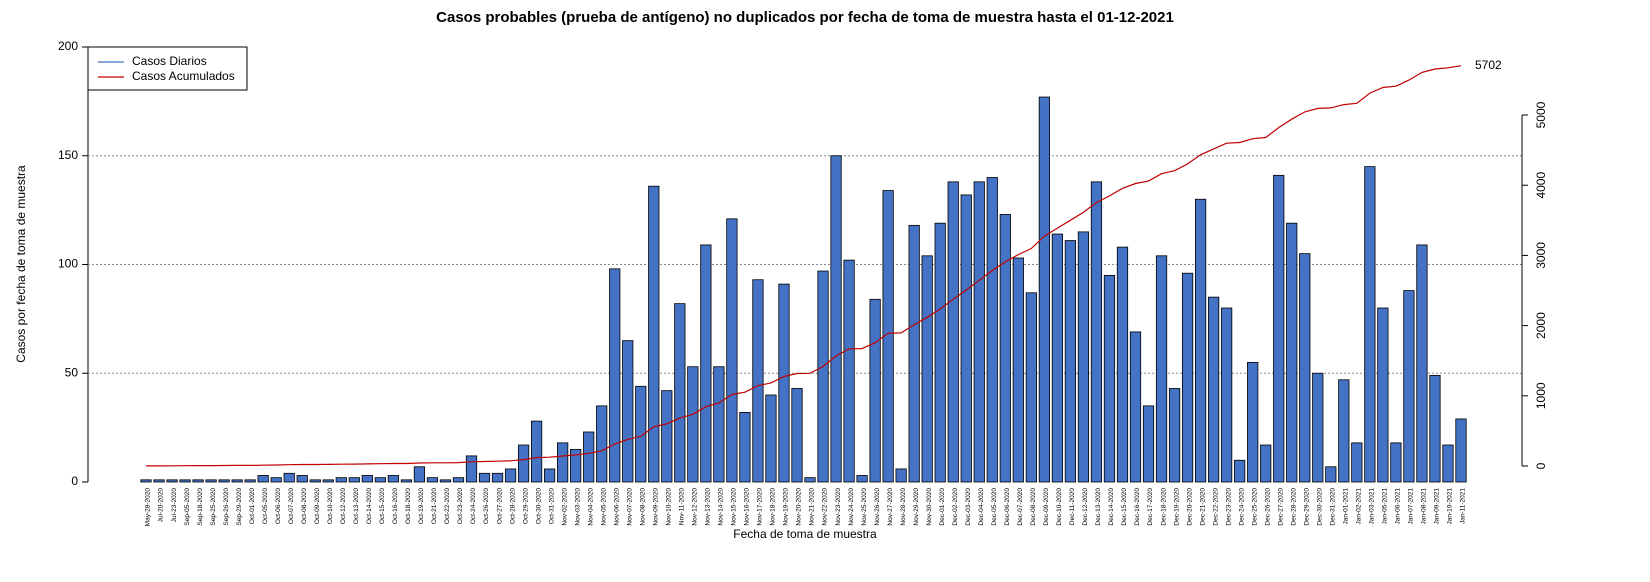 Image resolution: width=1650 pixels, height=582 pixels. I want to click on x-tick-label: Nov-23-2020, so click(838, 507).